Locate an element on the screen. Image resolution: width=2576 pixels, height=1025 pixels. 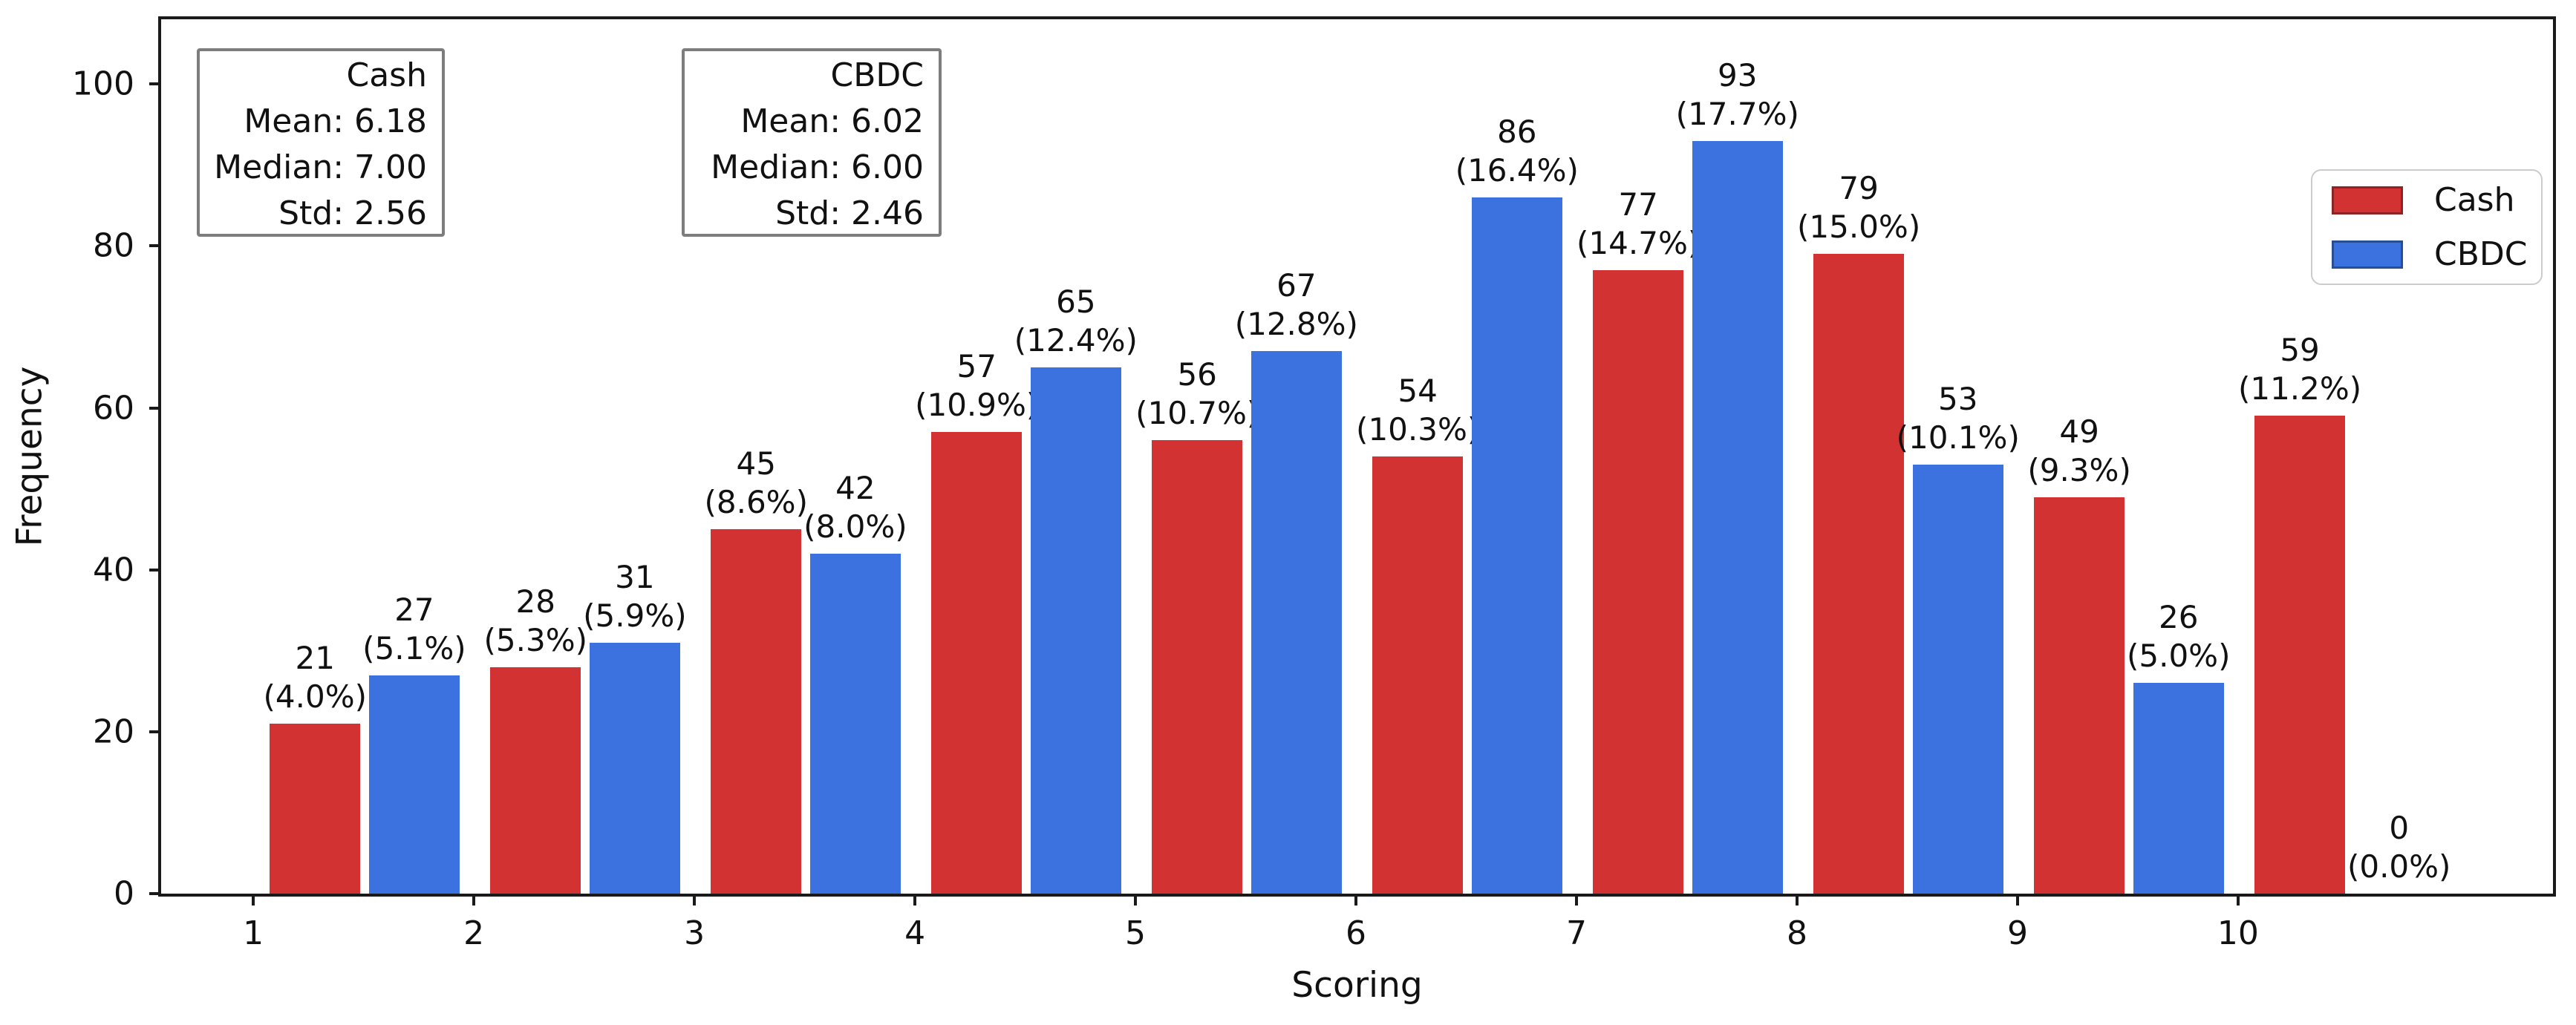
bar-value-label-cbdc-10: 0 (0.0%) is located at coordinates (2399, 848).